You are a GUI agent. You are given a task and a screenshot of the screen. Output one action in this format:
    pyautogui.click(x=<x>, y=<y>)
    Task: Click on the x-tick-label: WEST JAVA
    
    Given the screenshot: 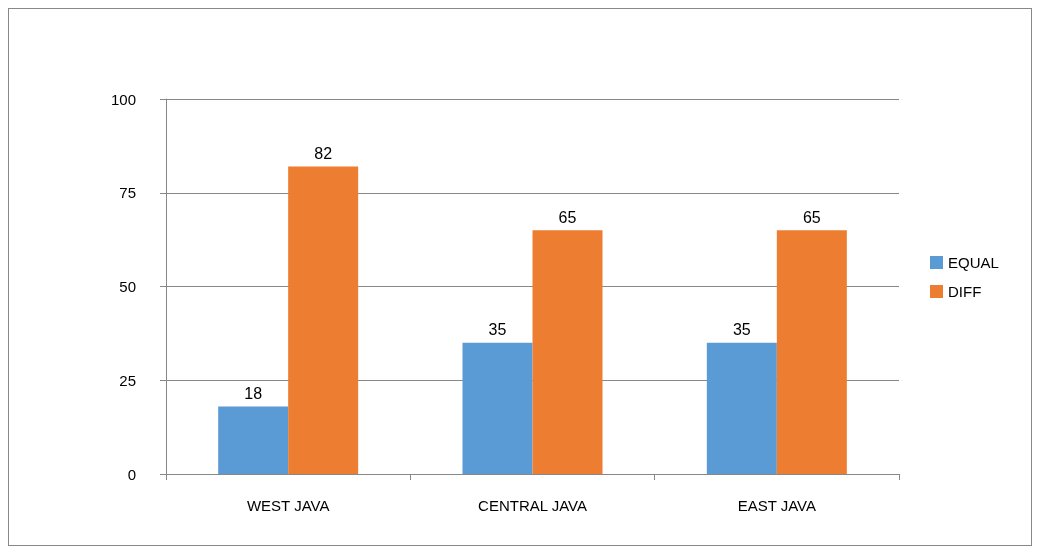 What is the action you would take?
    pyautogui.click(x=288, y=505)
    